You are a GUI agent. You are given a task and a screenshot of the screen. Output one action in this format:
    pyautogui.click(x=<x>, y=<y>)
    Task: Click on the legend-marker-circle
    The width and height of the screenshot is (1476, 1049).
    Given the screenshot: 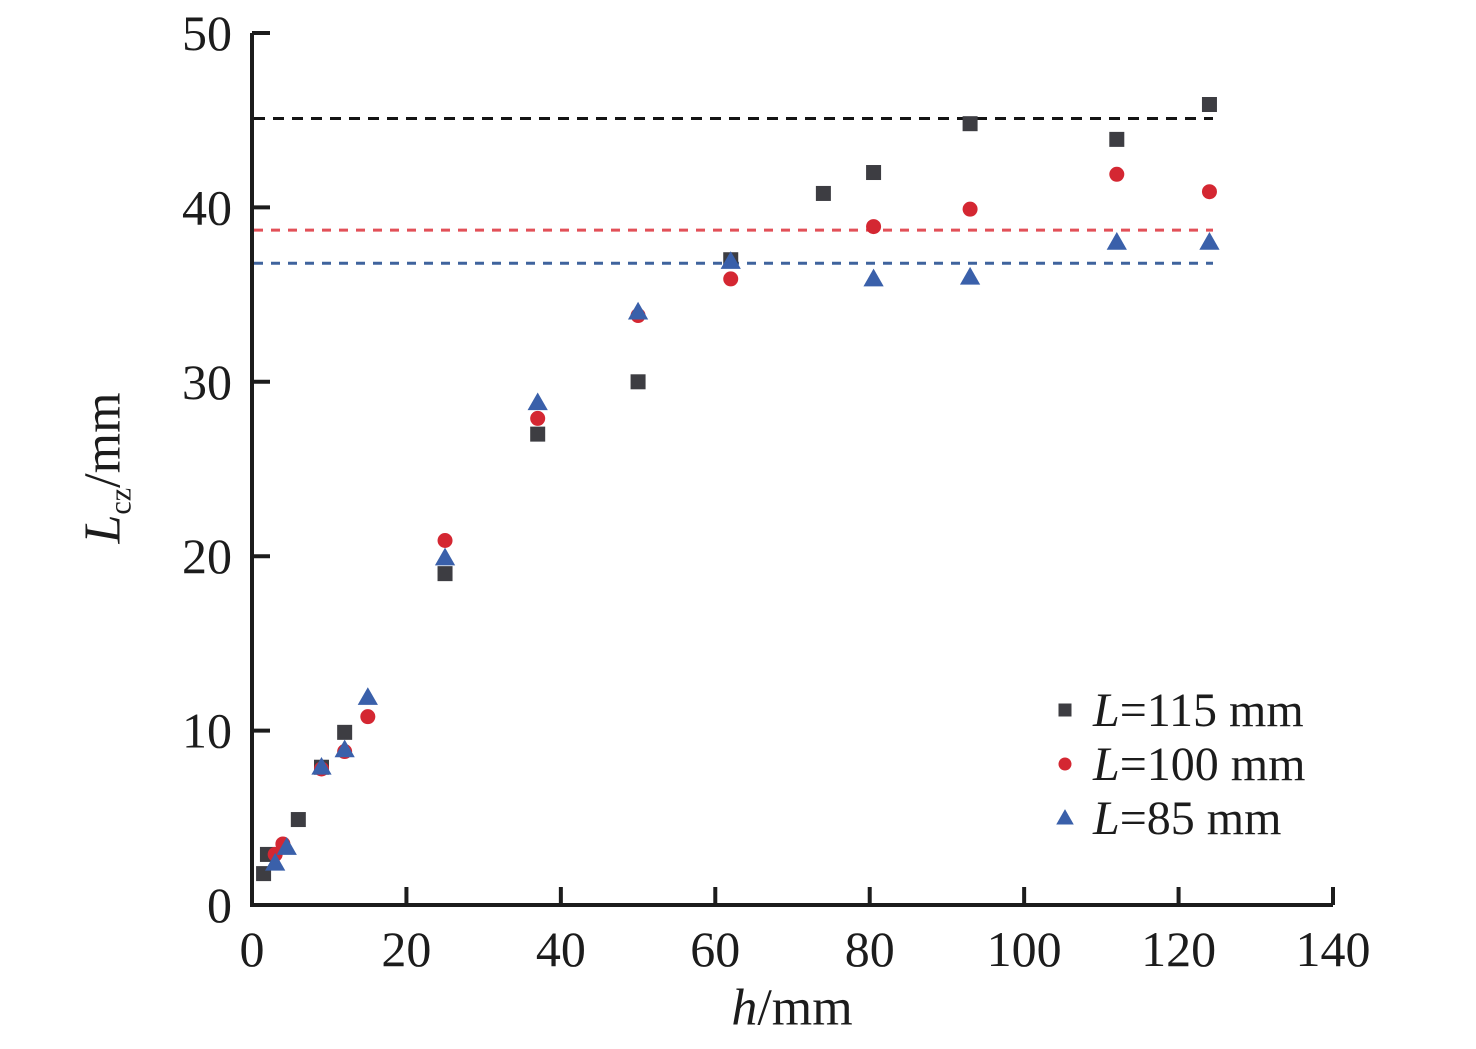 What is the action you would take?
    pyautogui.click(x=1065, y=764)
    